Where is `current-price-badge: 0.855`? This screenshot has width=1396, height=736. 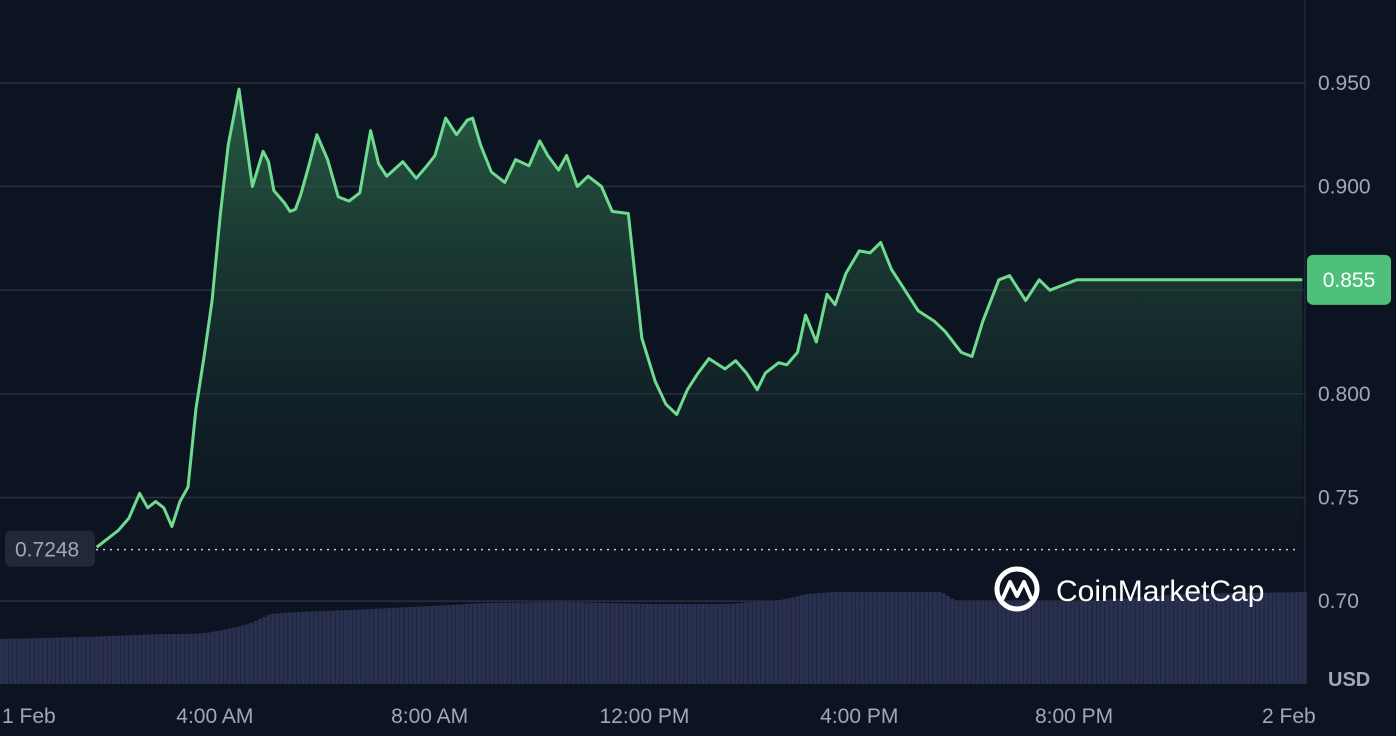
current-price-badge: 0.855 is located at coordinates (1349, 279).